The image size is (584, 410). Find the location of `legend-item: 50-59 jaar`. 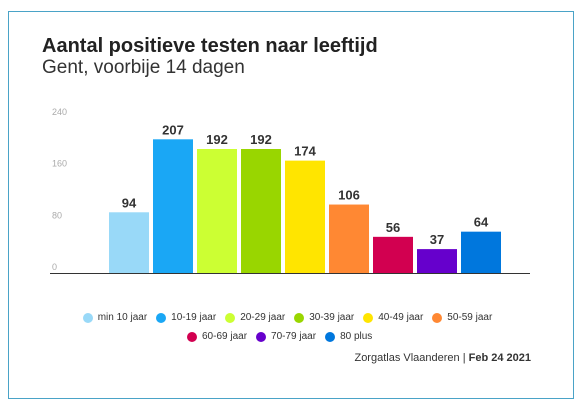

legend-item: 50-59 jaar is located at coordinates (462, 317).